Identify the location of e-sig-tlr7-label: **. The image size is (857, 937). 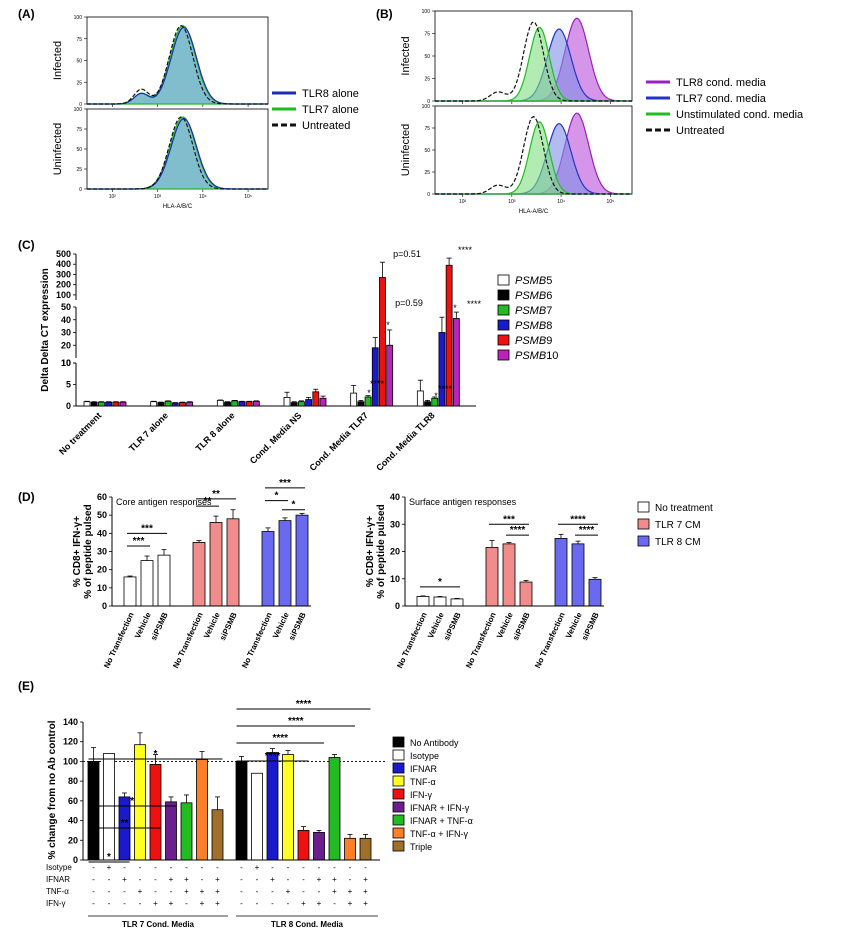
(125, 823).